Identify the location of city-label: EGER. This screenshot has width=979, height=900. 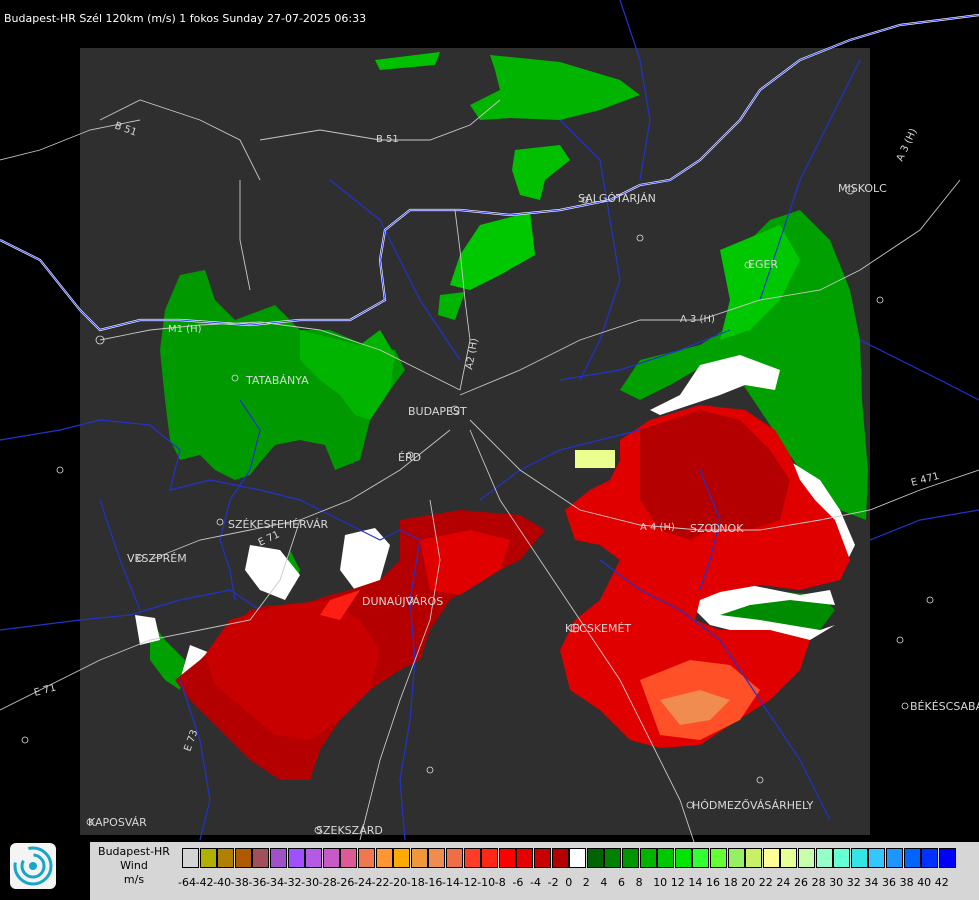
(763, 264).